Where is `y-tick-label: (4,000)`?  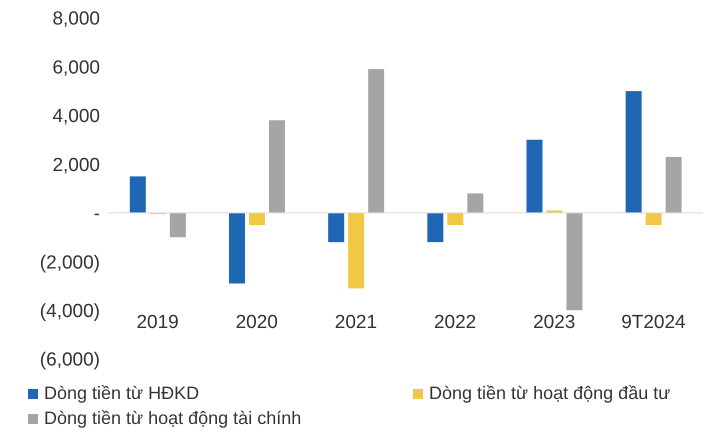 y-tick-label: (4,000) is located at coordinates (70, 311).